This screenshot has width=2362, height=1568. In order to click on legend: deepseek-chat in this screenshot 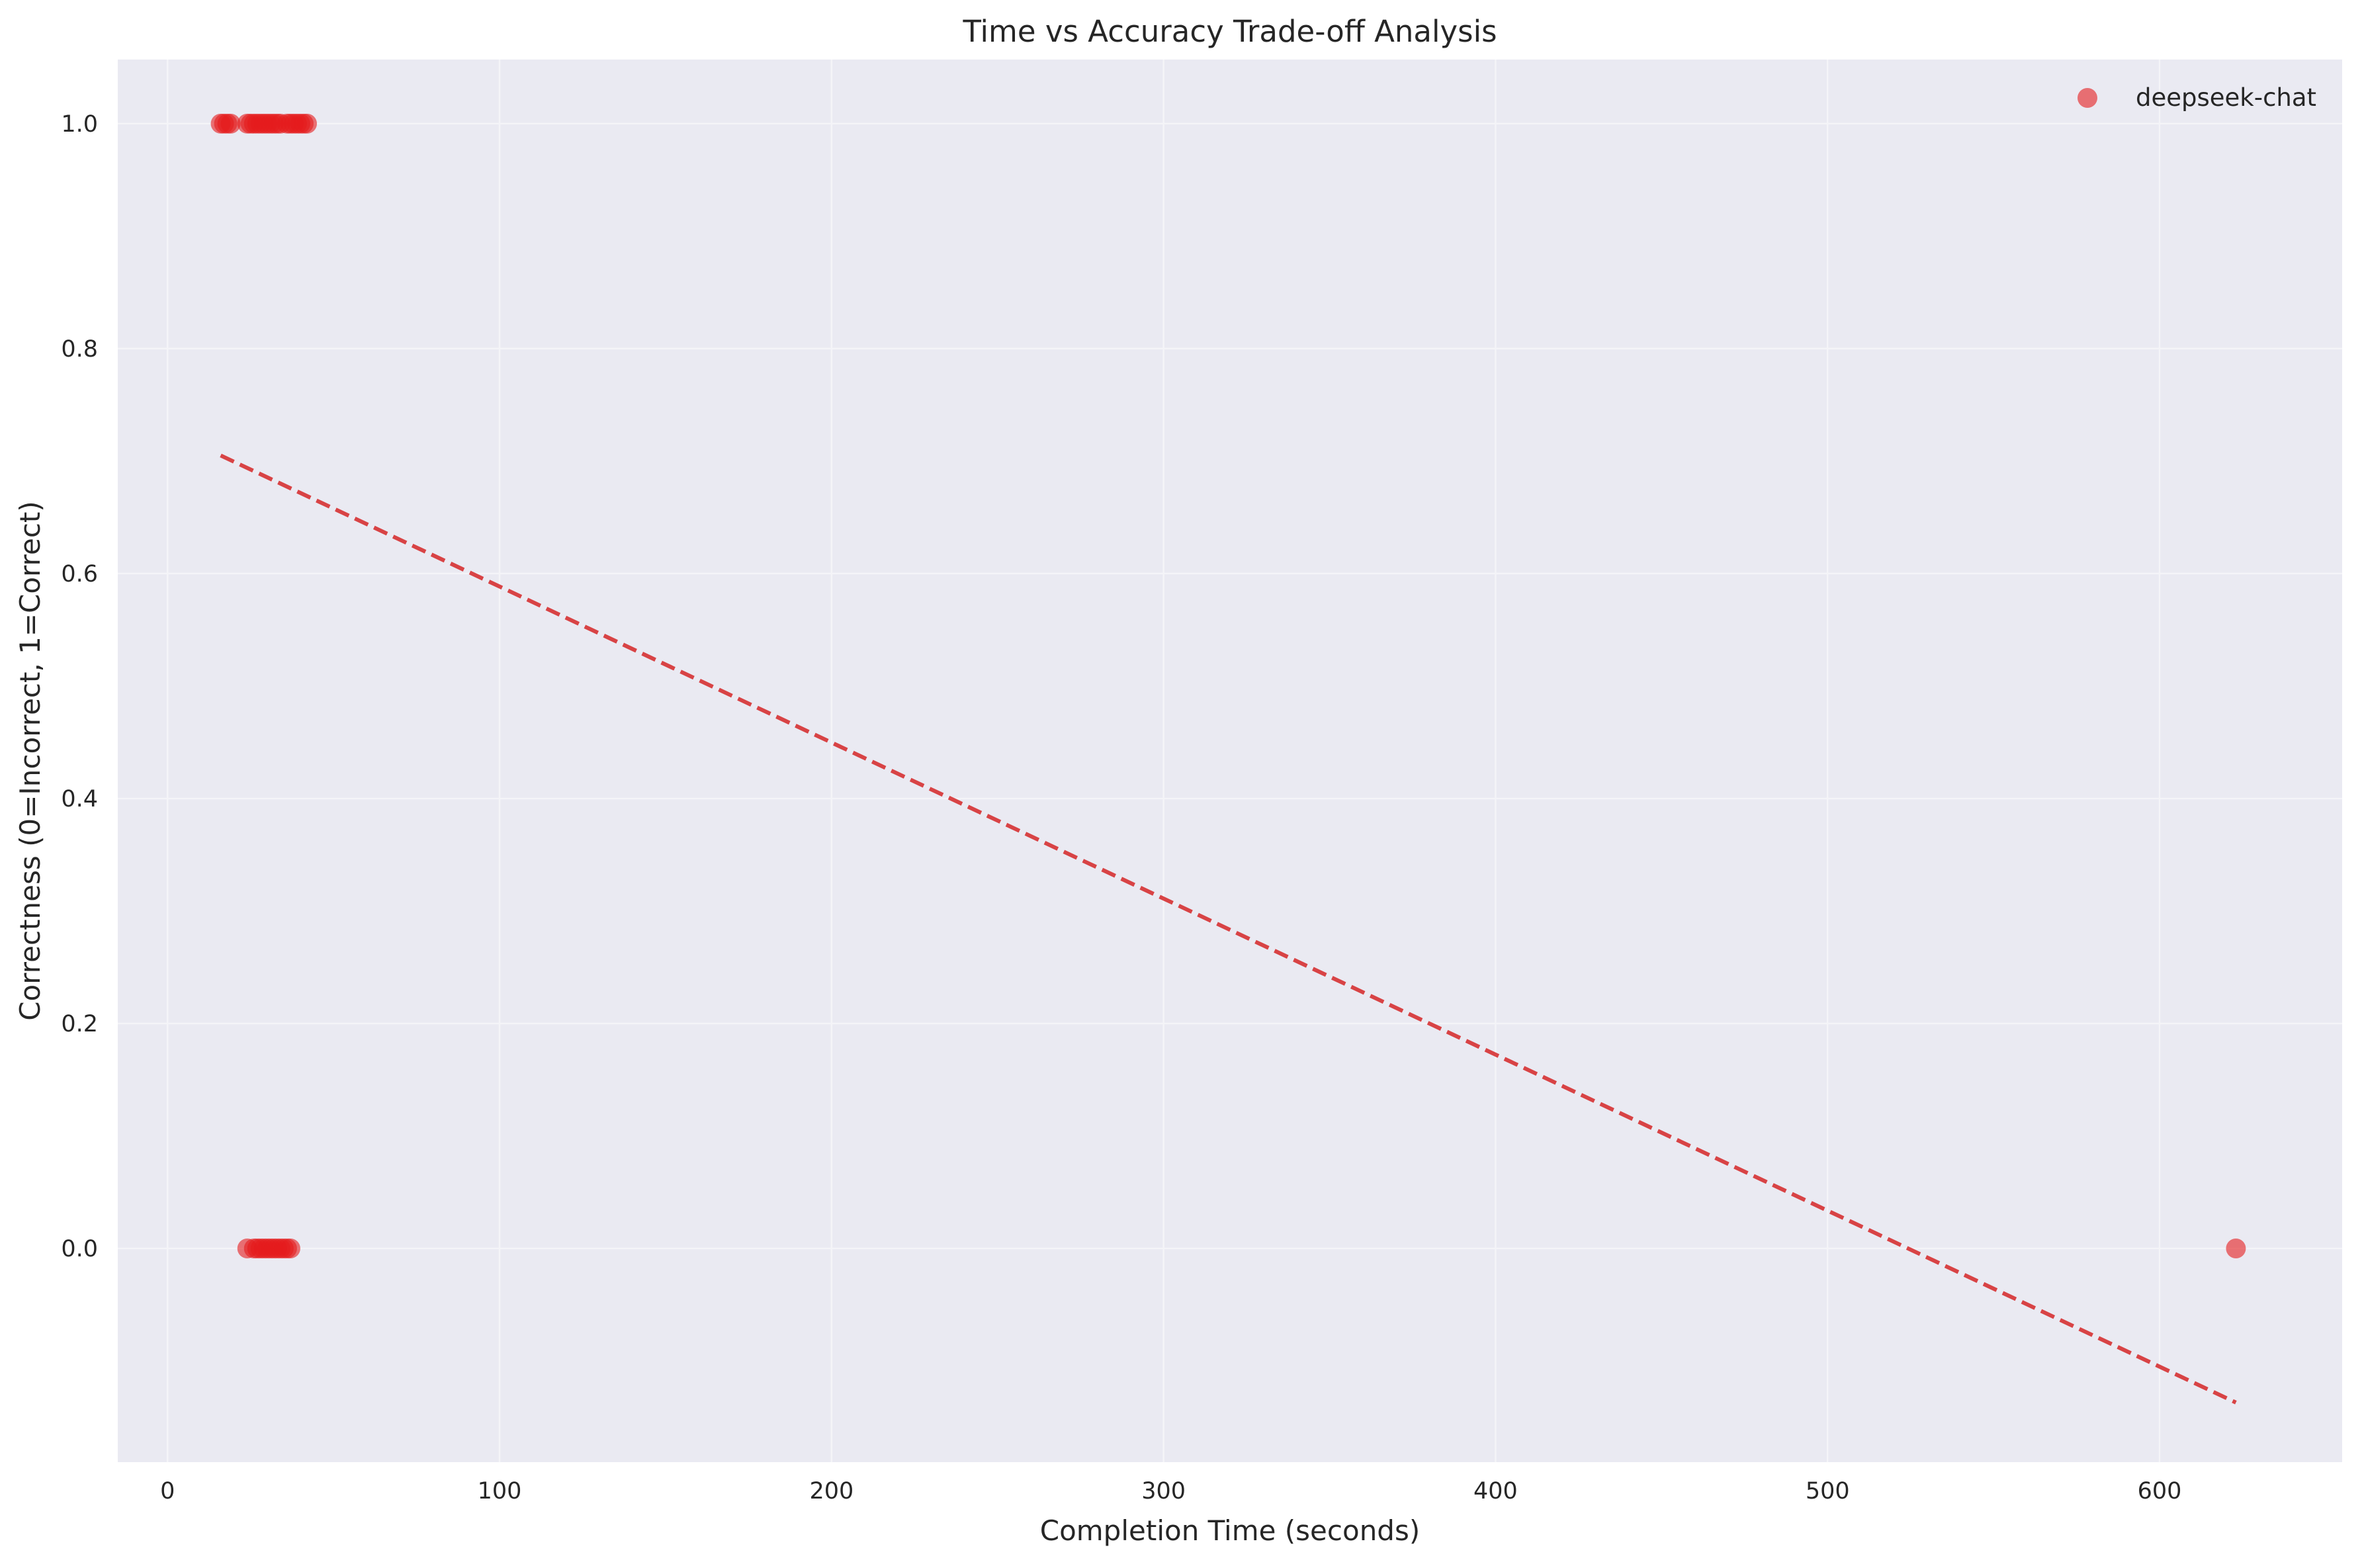, I will do `click(2197, 97)`.